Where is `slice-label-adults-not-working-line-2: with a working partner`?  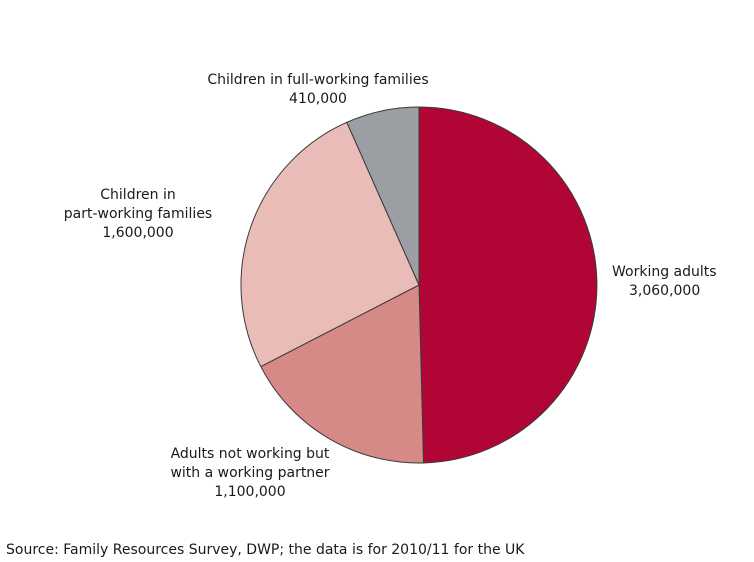 slice-label-adults-not-working-line-2: with a working partner is located at coordinates (250, 473).